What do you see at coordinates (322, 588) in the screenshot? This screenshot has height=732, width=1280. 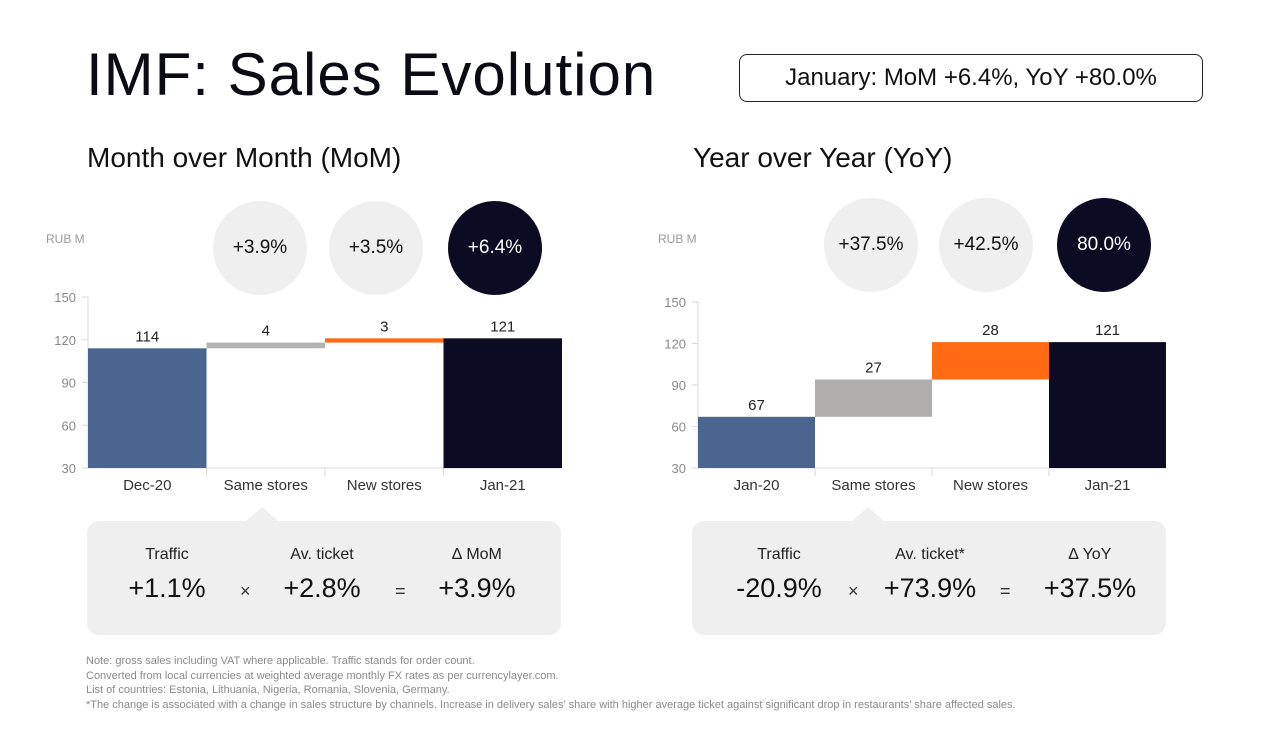 I see `mom-ticket-value: +2.8%` at bounding box center [322, 588].